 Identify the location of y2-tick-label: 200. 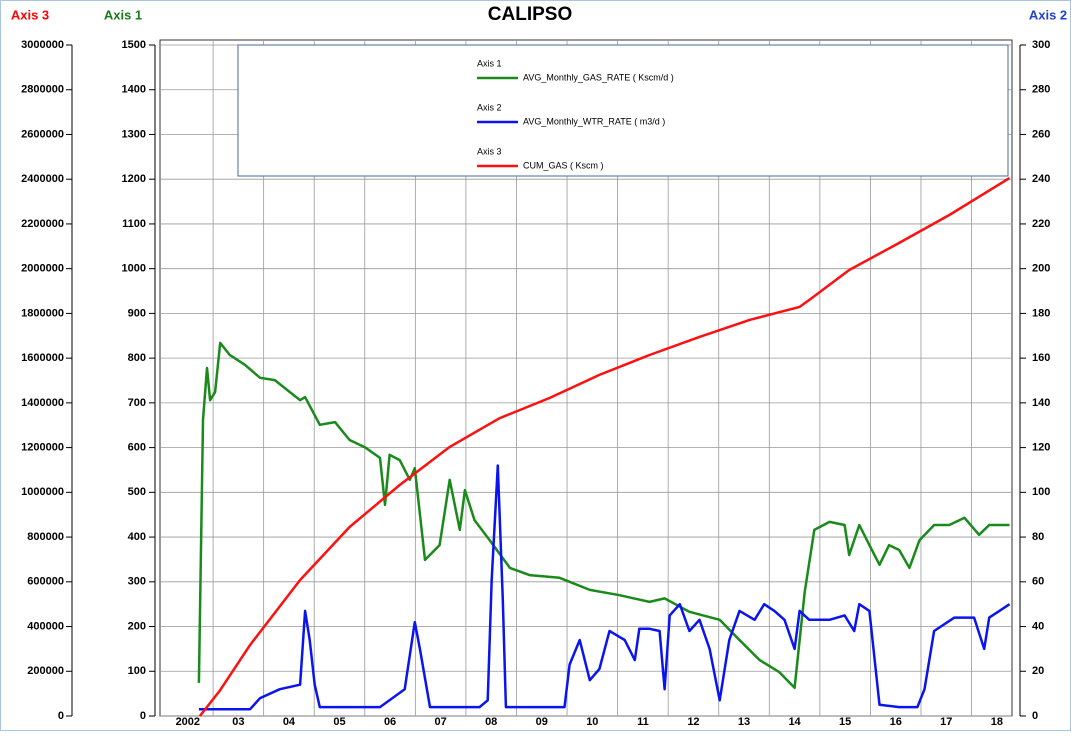
(1041, 269).